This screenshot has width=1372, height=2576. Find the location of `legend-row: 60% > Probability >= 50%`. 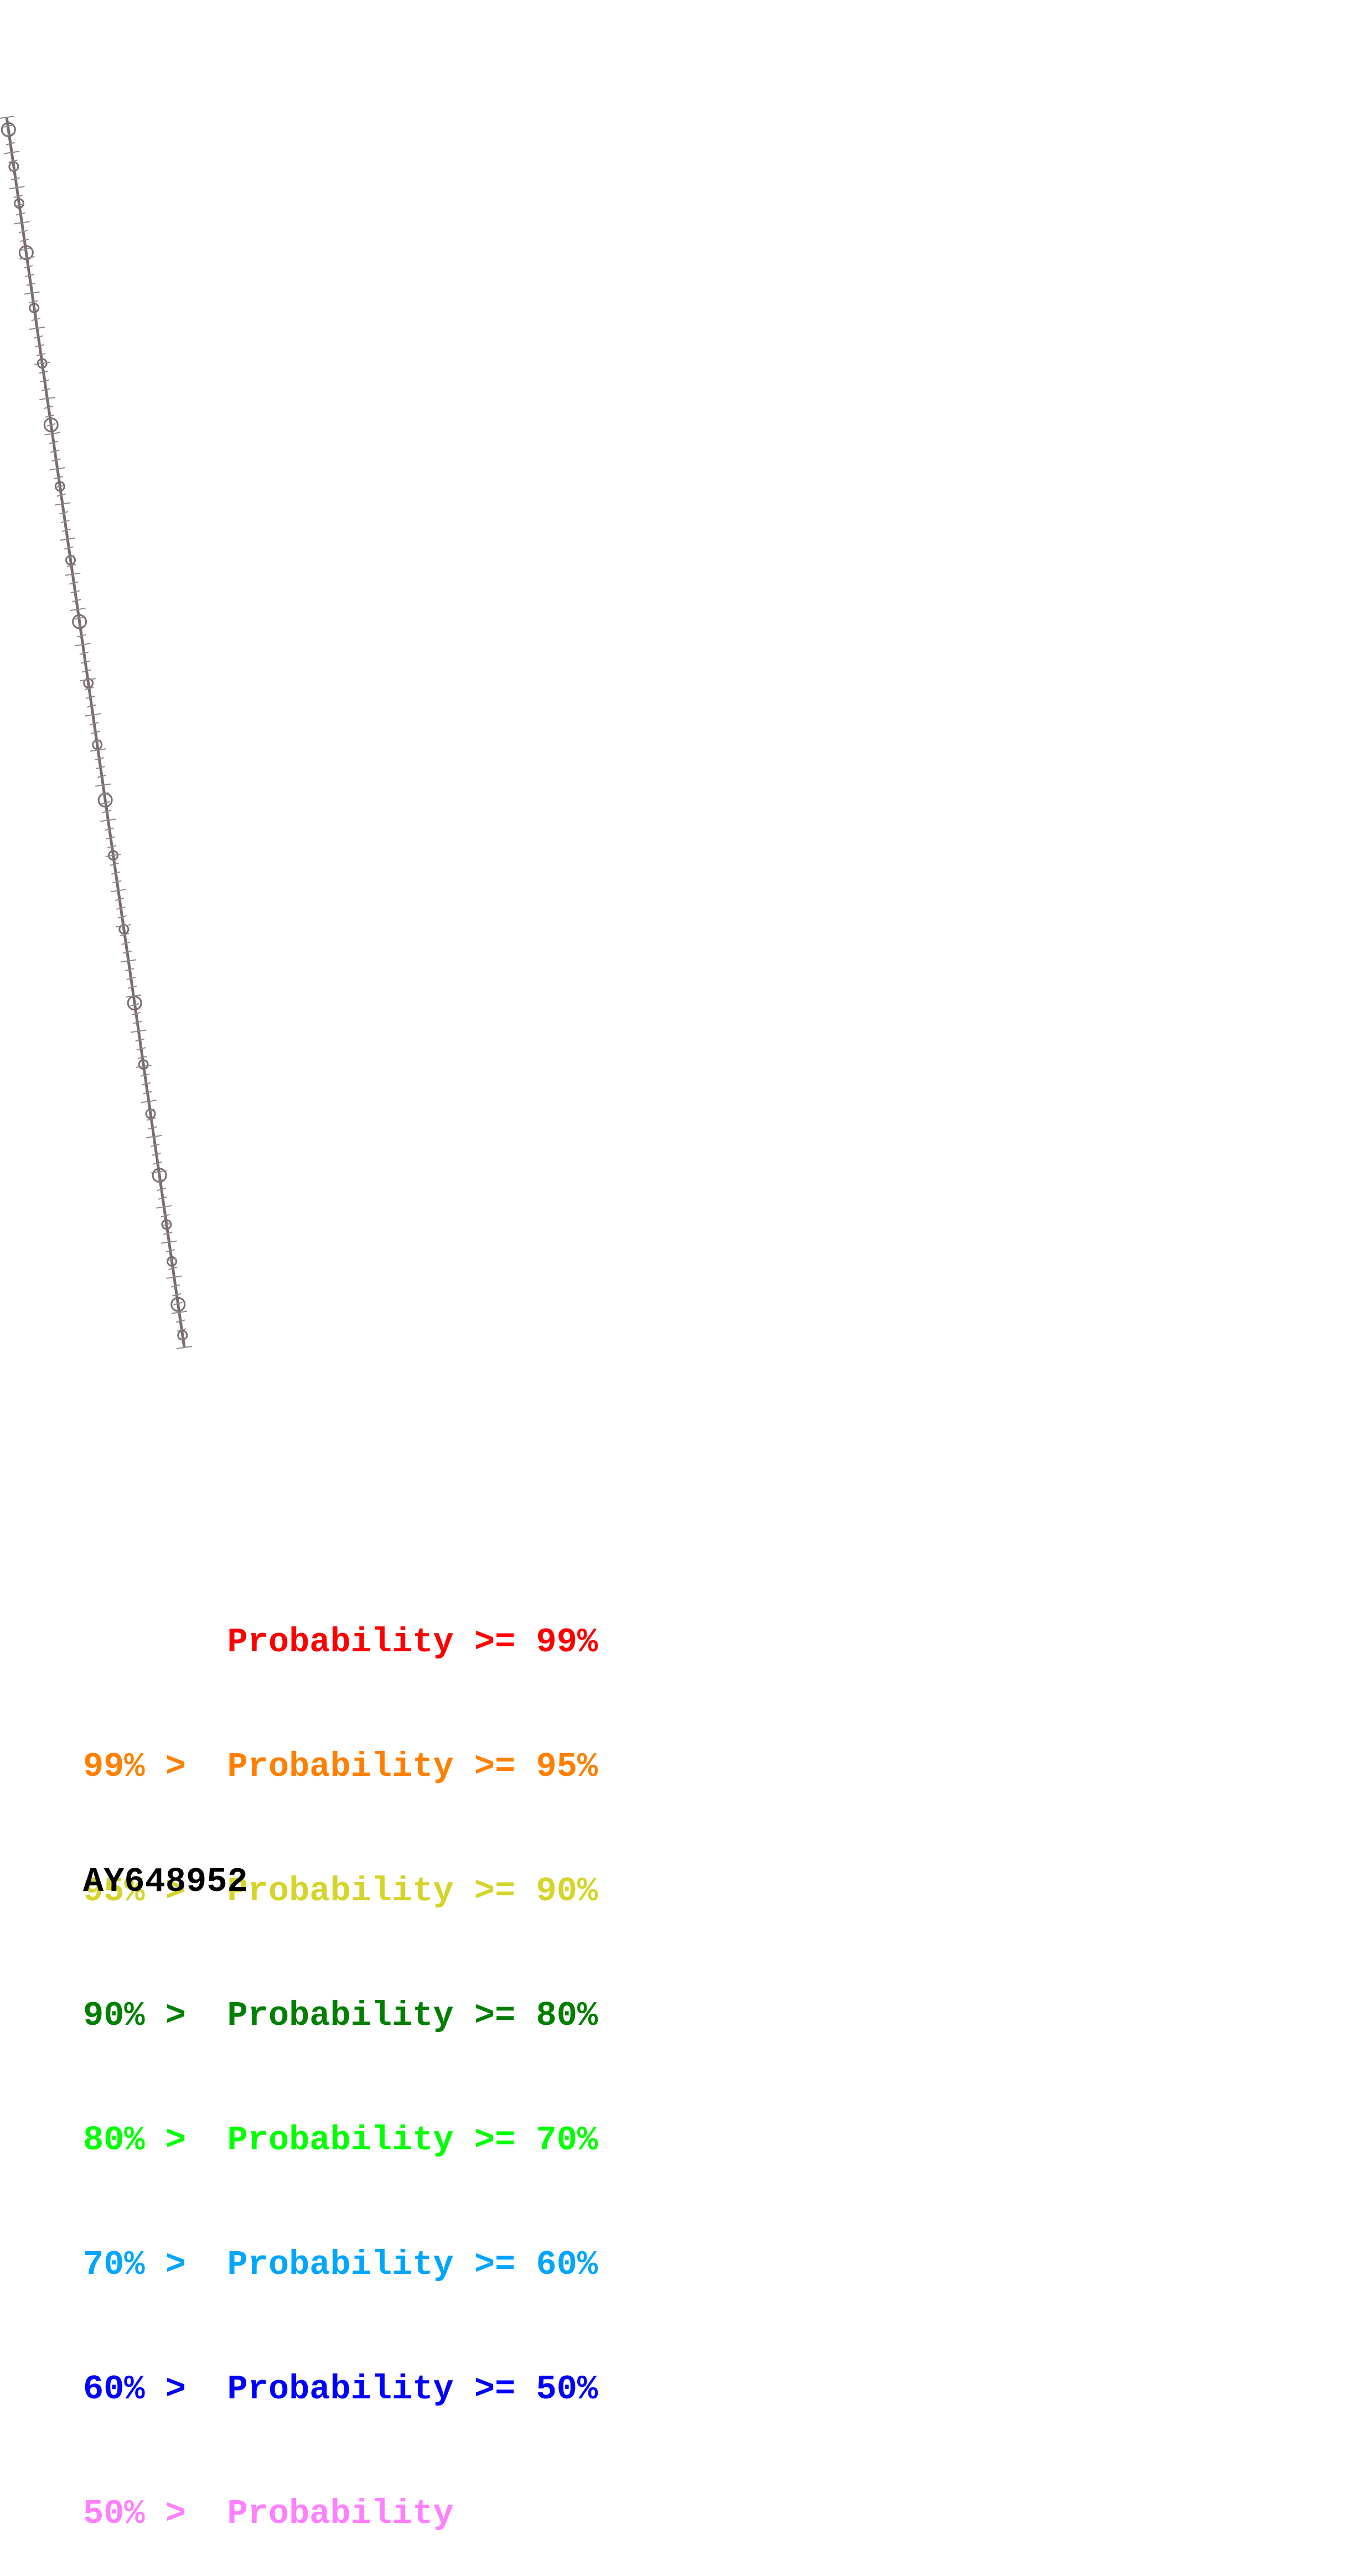

legend-row: 60% > Probability >= 50% is located at coordinates (340, 2389).